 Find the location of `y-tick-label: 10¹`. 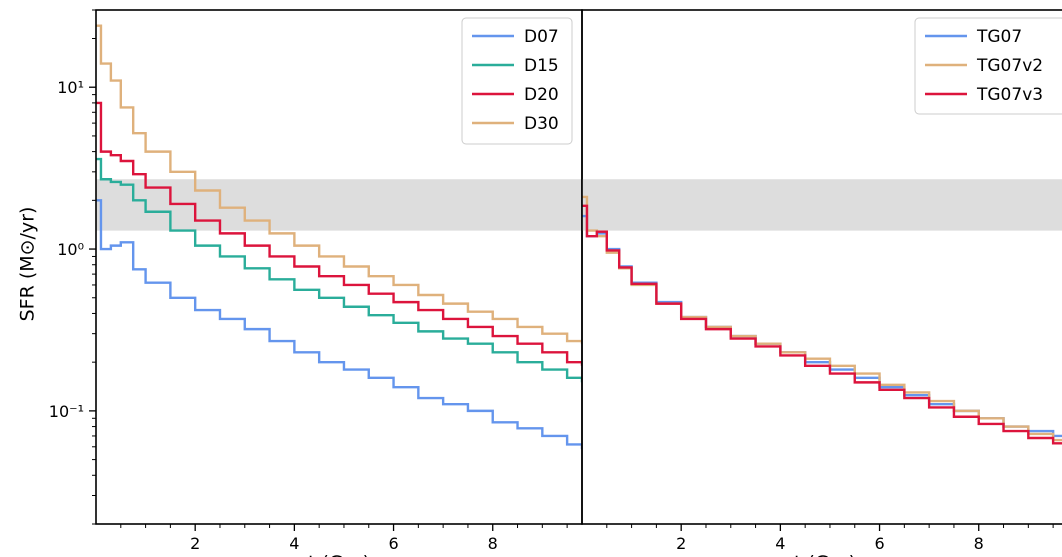

y-tick-label: 10¹ is located at coordinates (70, 87).